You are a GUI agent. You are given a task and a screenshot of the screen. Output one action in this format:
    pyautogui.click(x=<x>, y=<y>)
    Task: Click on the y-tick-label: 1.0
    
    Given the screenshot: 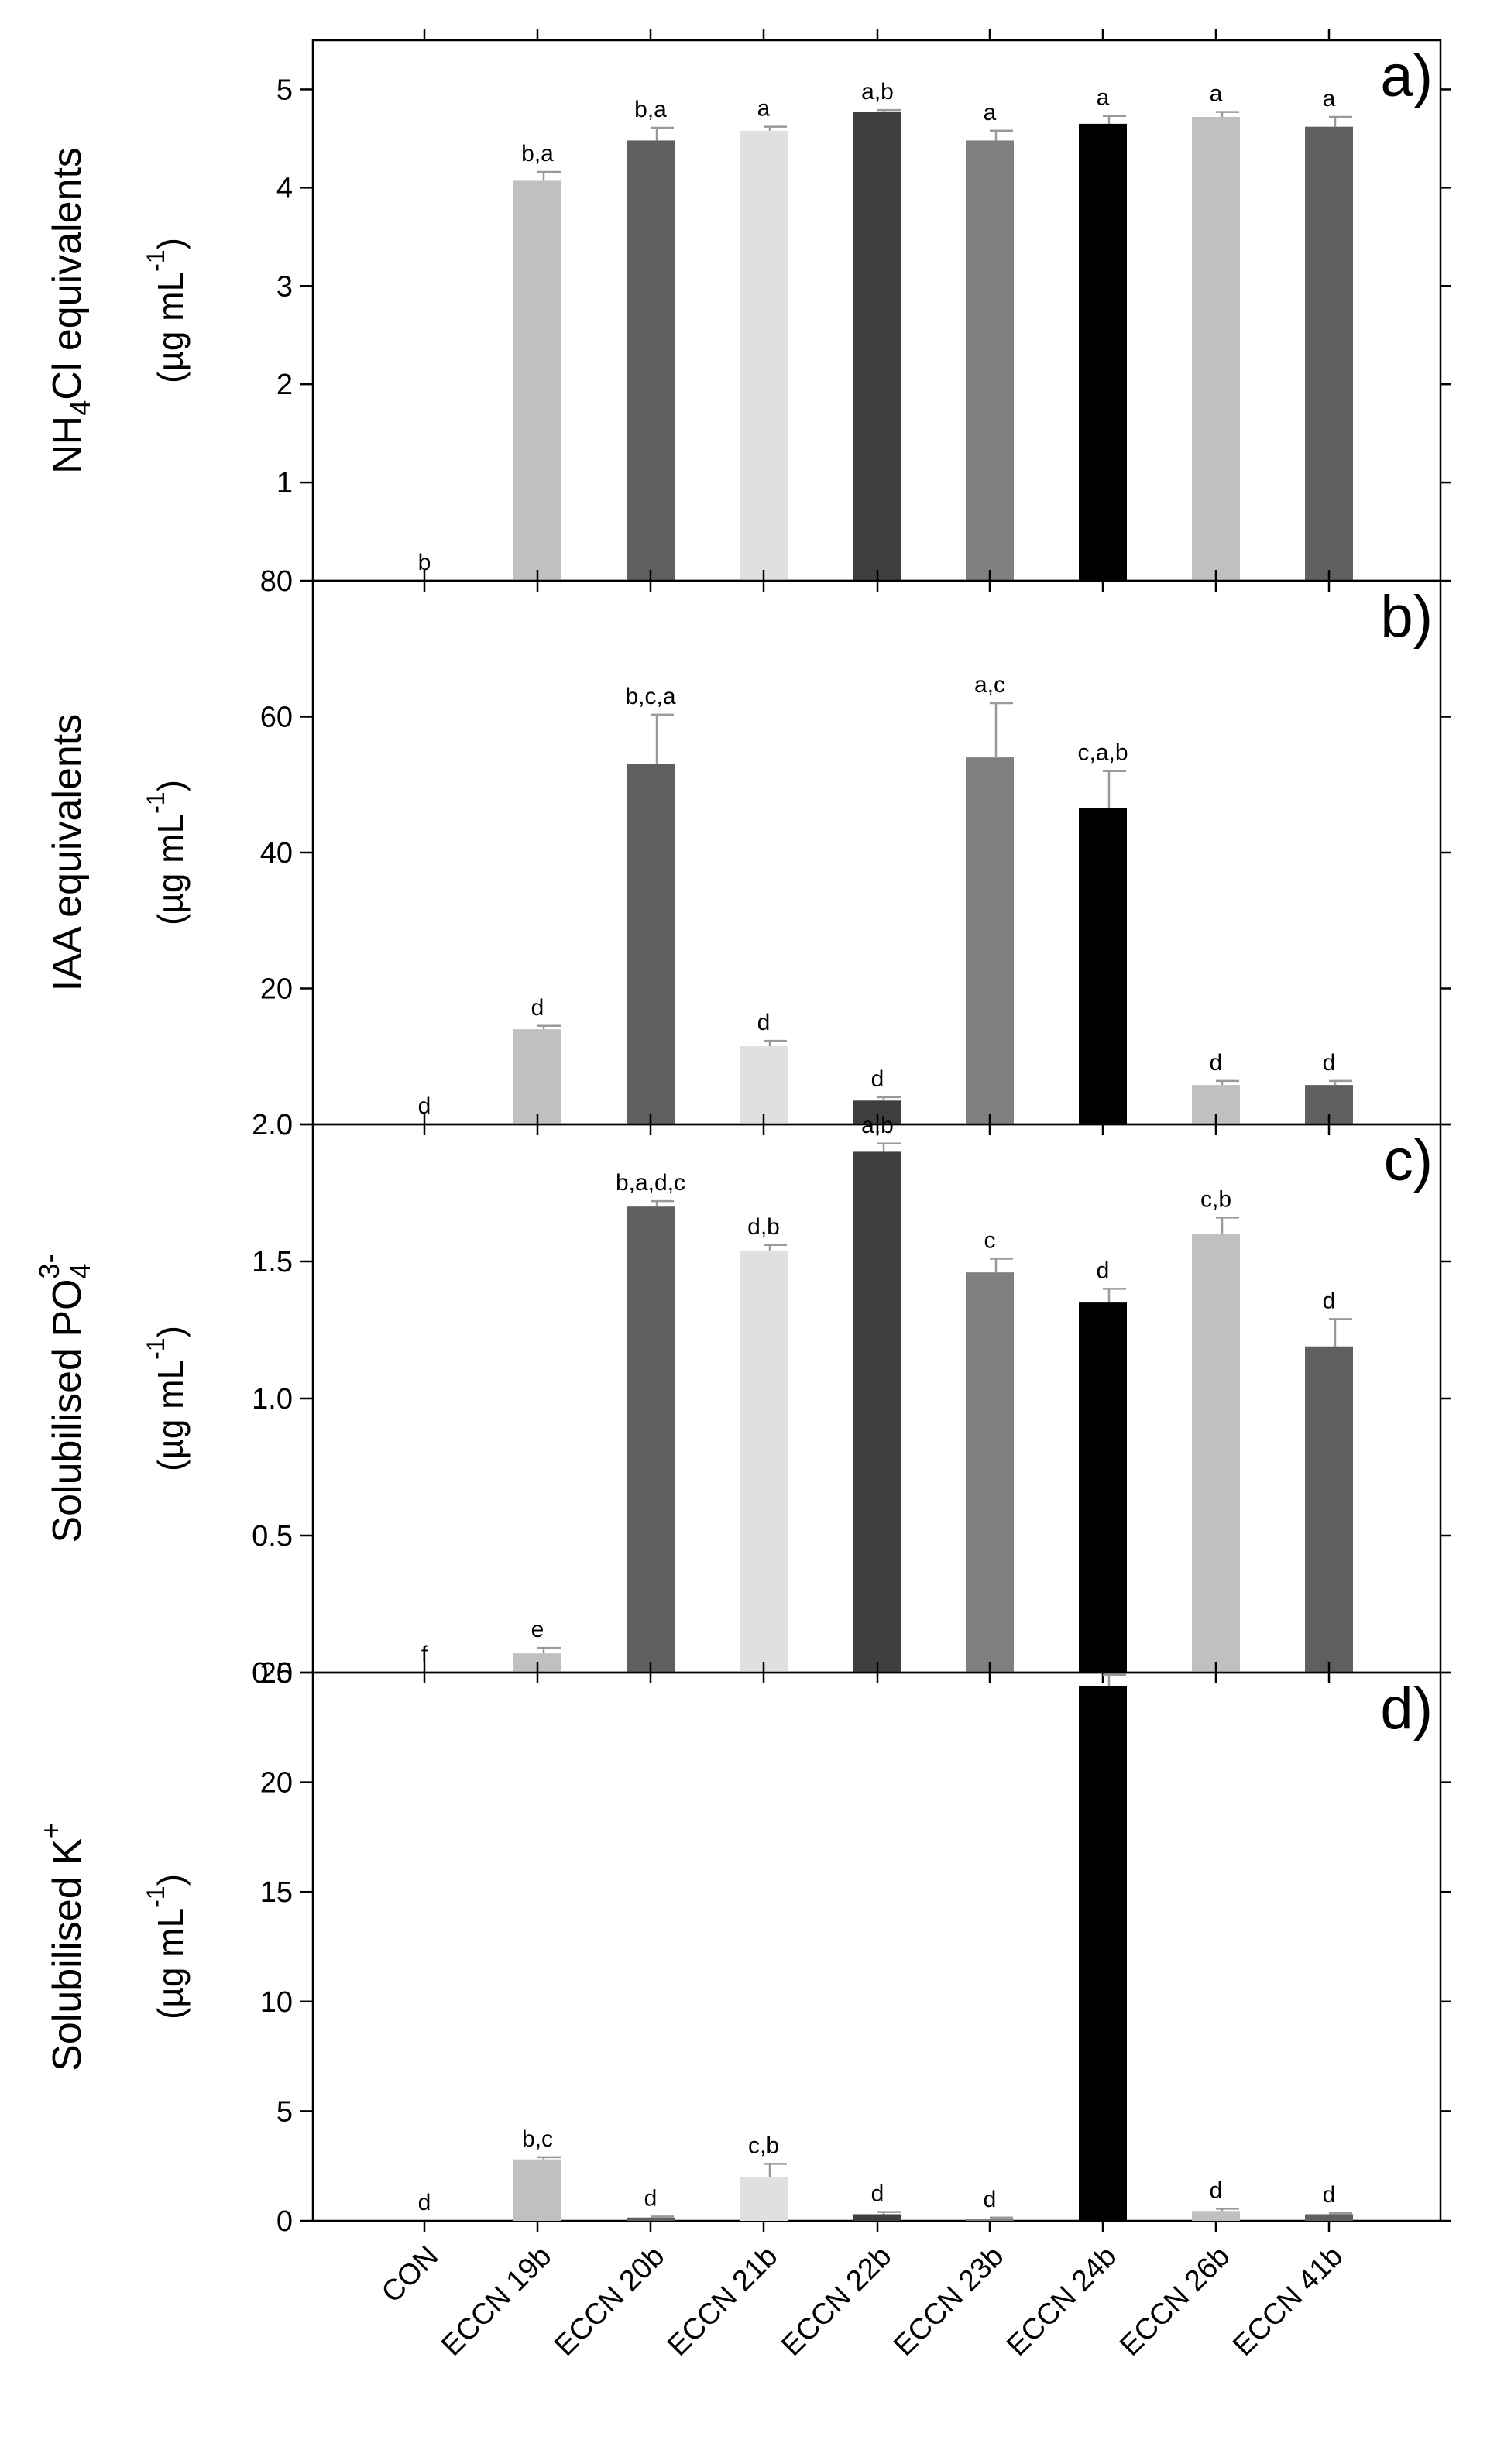 What is the action you would take?
    pyautogui.click(x=272, y=1399)
    